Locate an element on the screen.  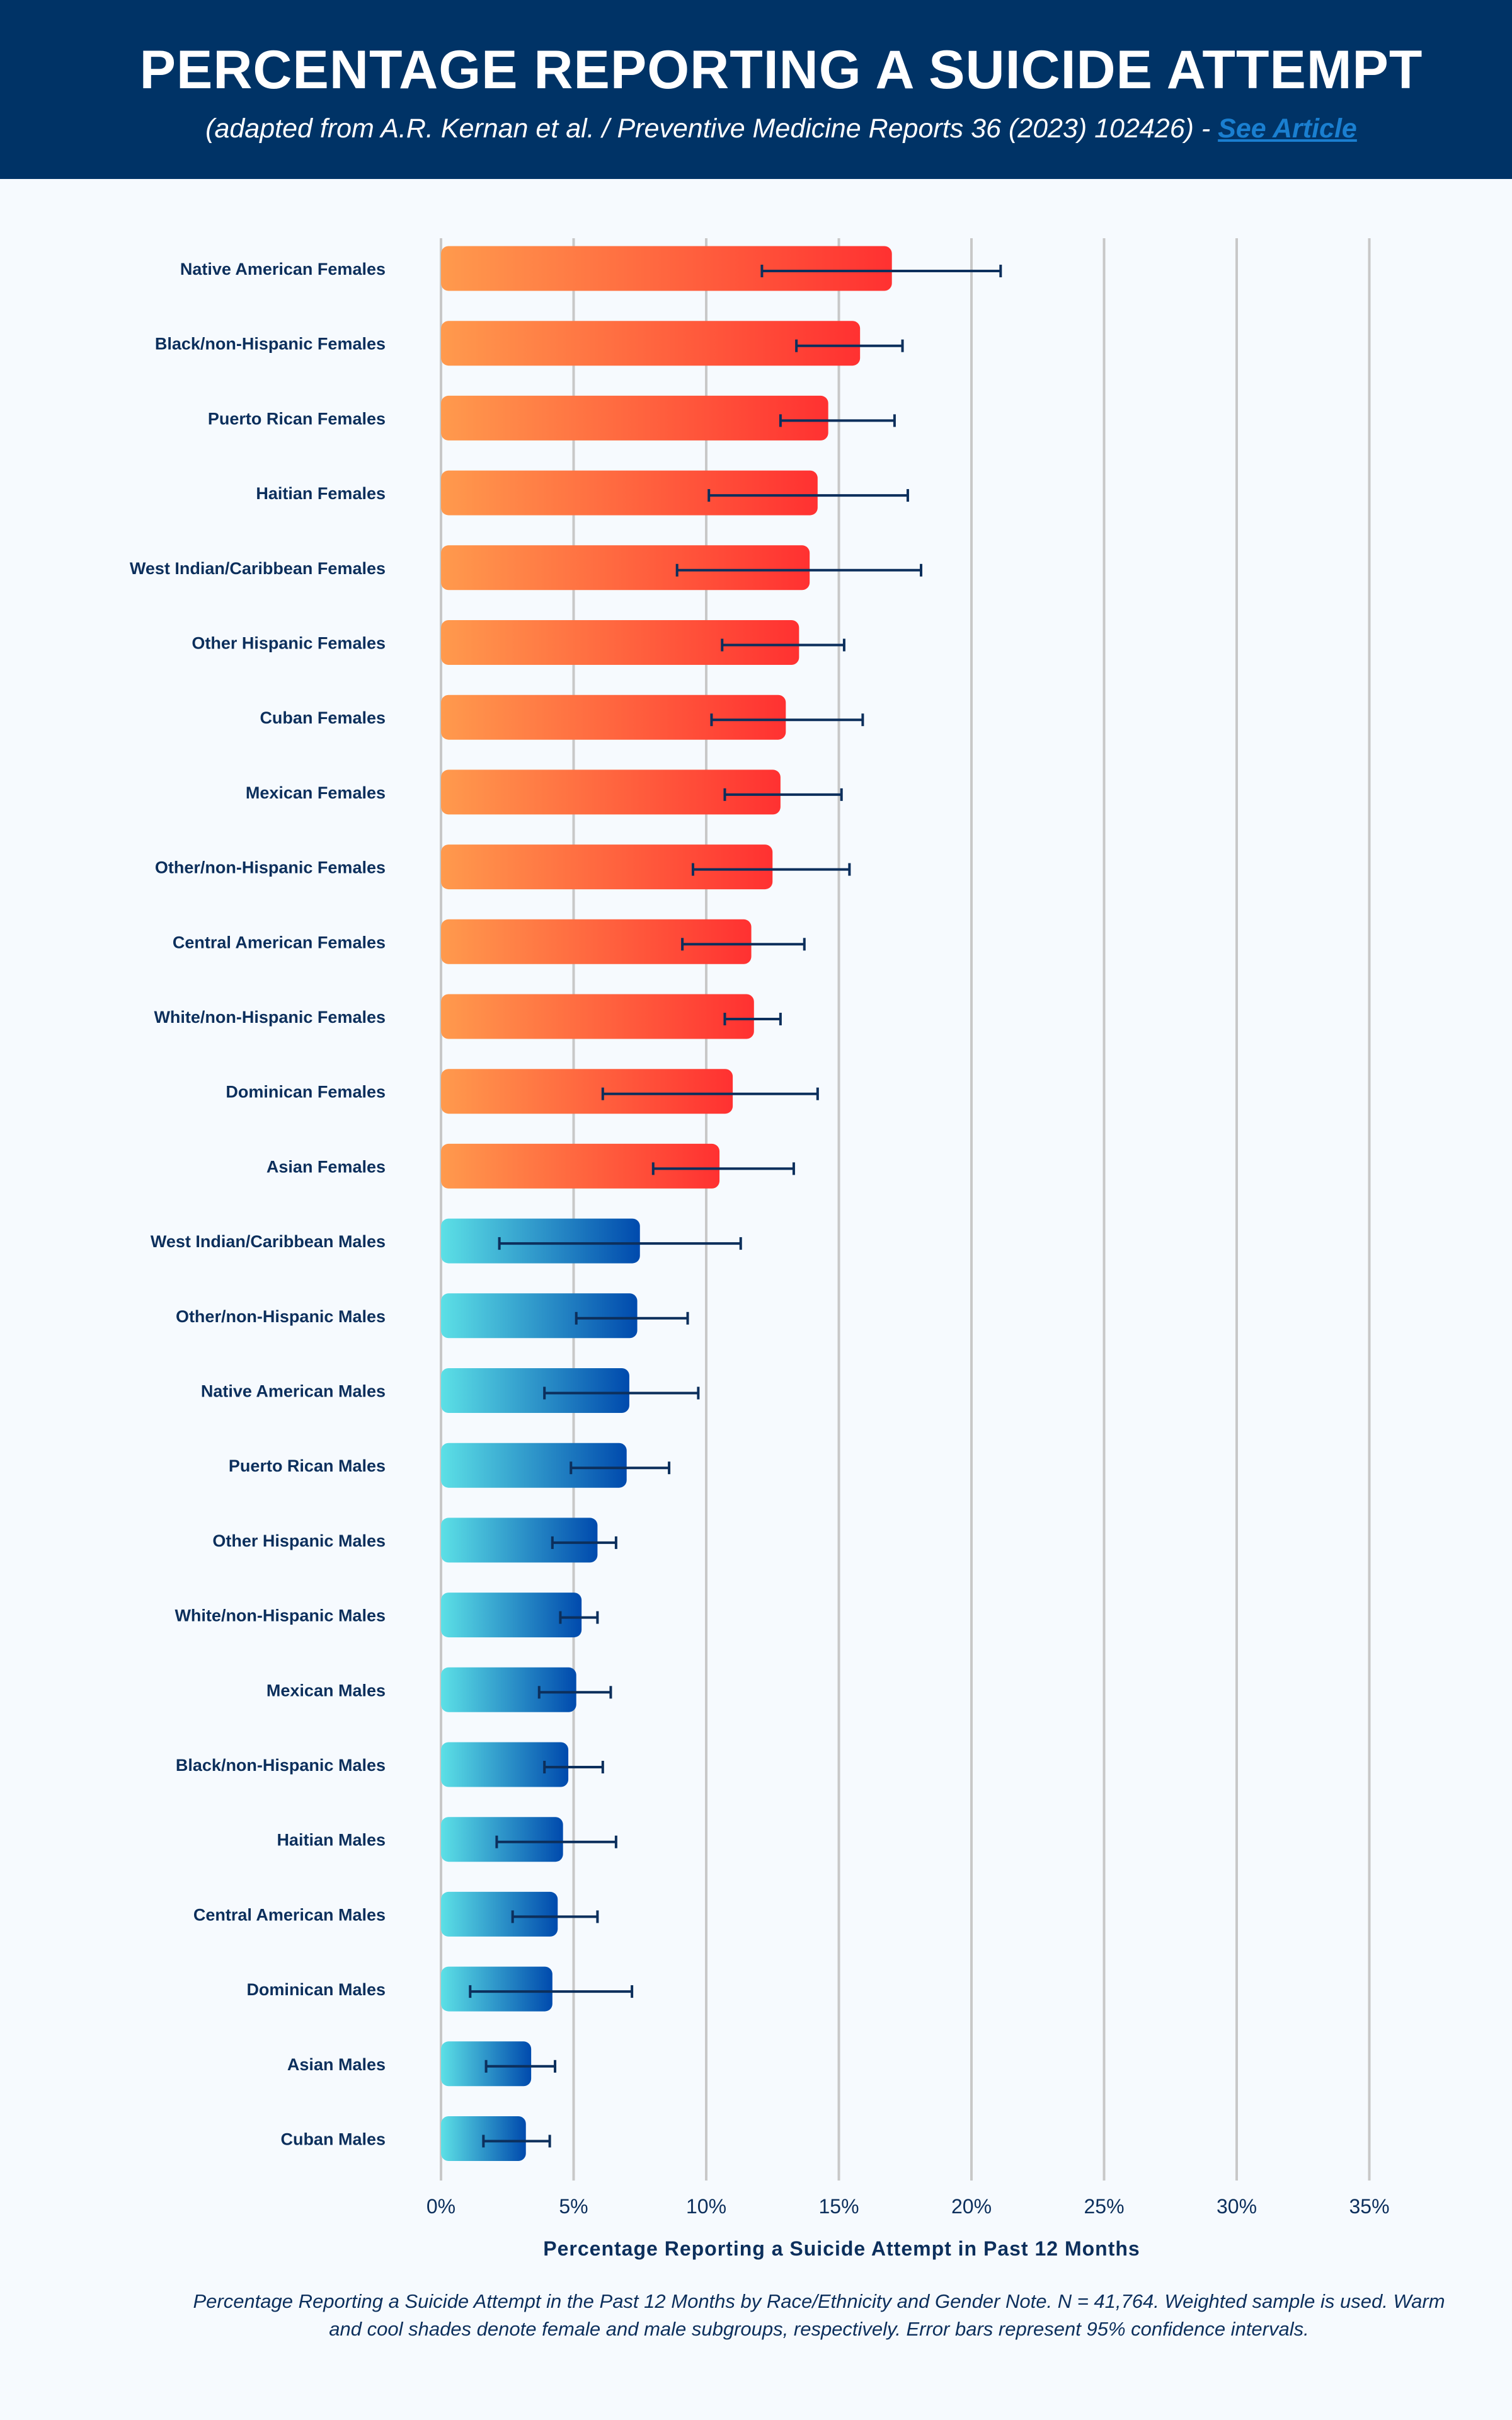
x-tick-label: 25% is located at coordinates (1104, 2207).